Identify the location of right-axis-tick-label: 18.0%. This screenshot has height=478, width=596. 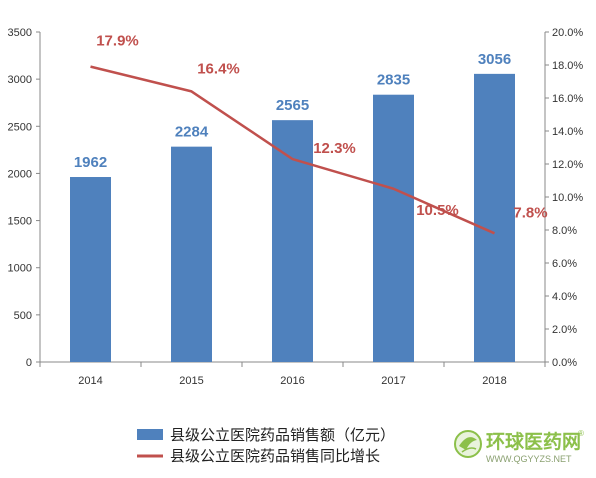
(567, 66).